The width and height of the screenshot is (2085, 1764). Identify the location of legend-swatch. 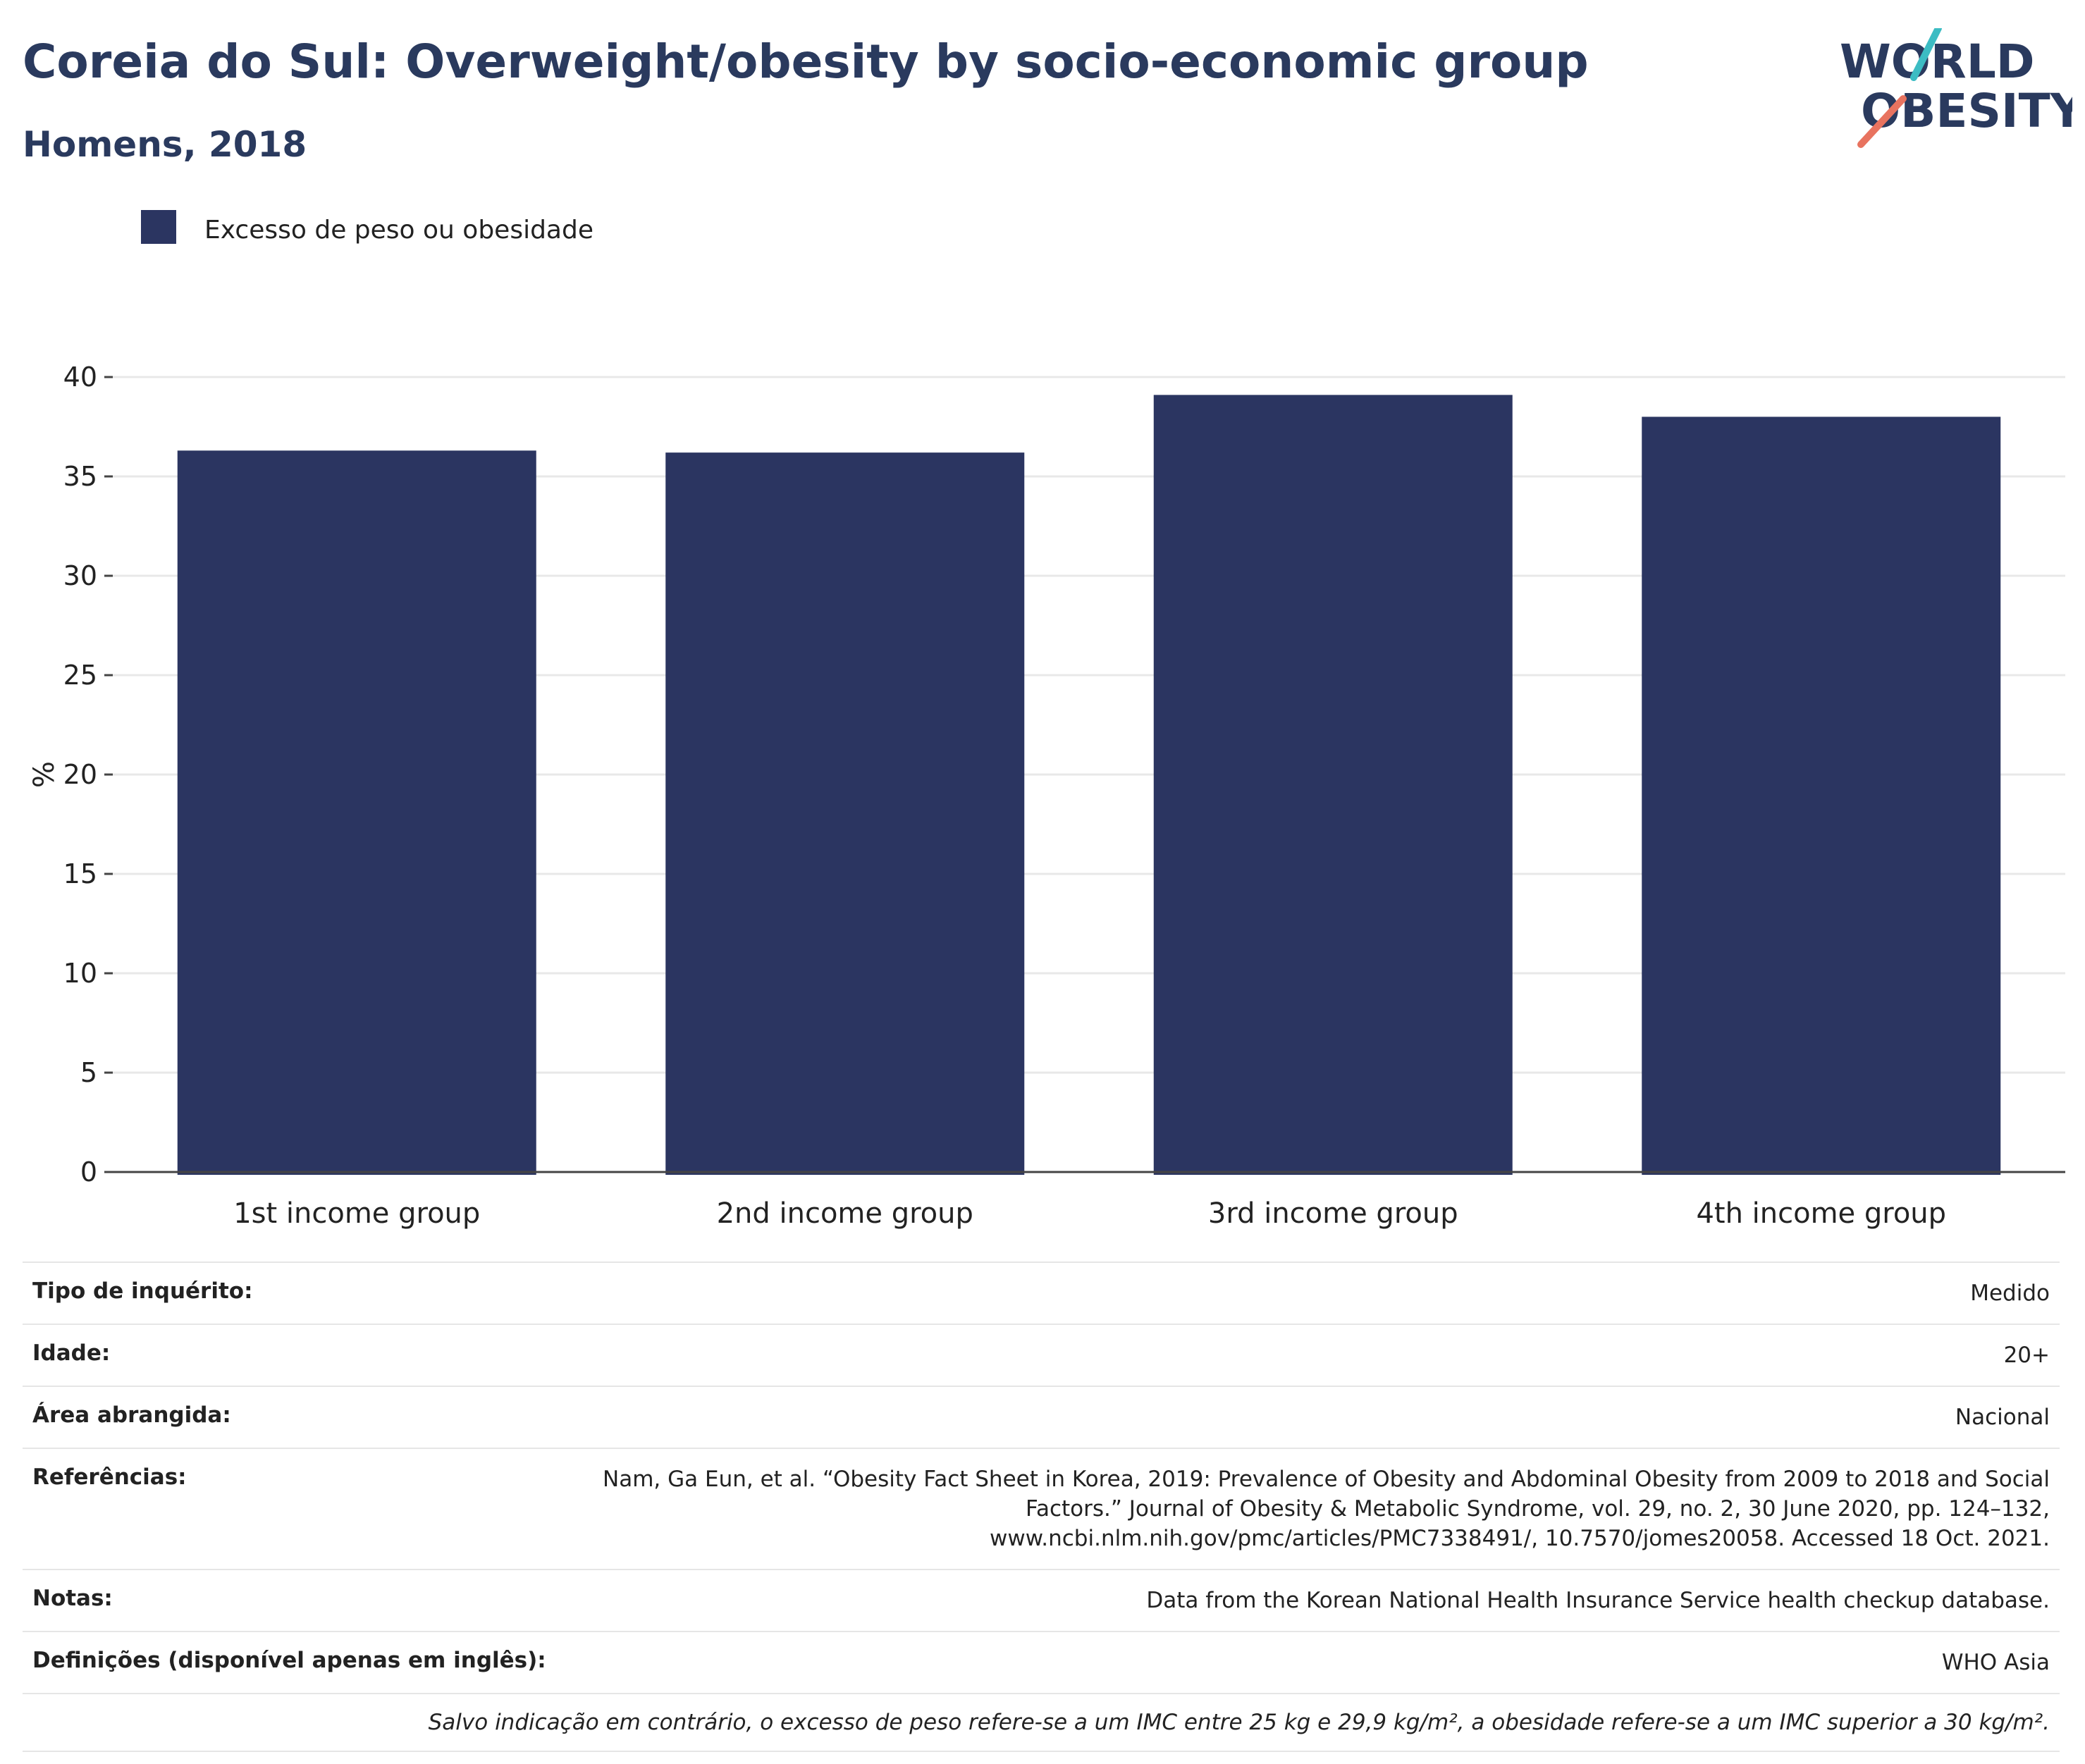
(158, 227).